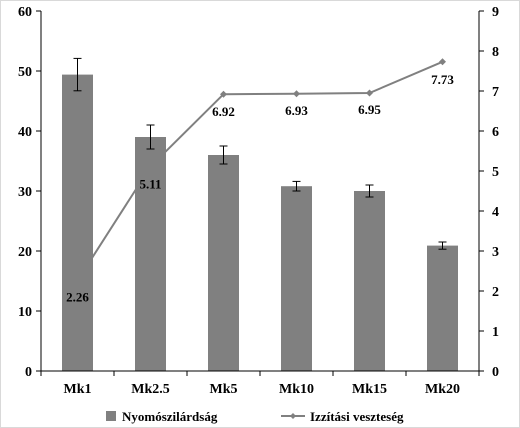 The width and height of the screenshot is (520, 428). Describe the element at coordinates (495, 132) in the screenshot. I see `y-right-tick-label: 6` at that location.